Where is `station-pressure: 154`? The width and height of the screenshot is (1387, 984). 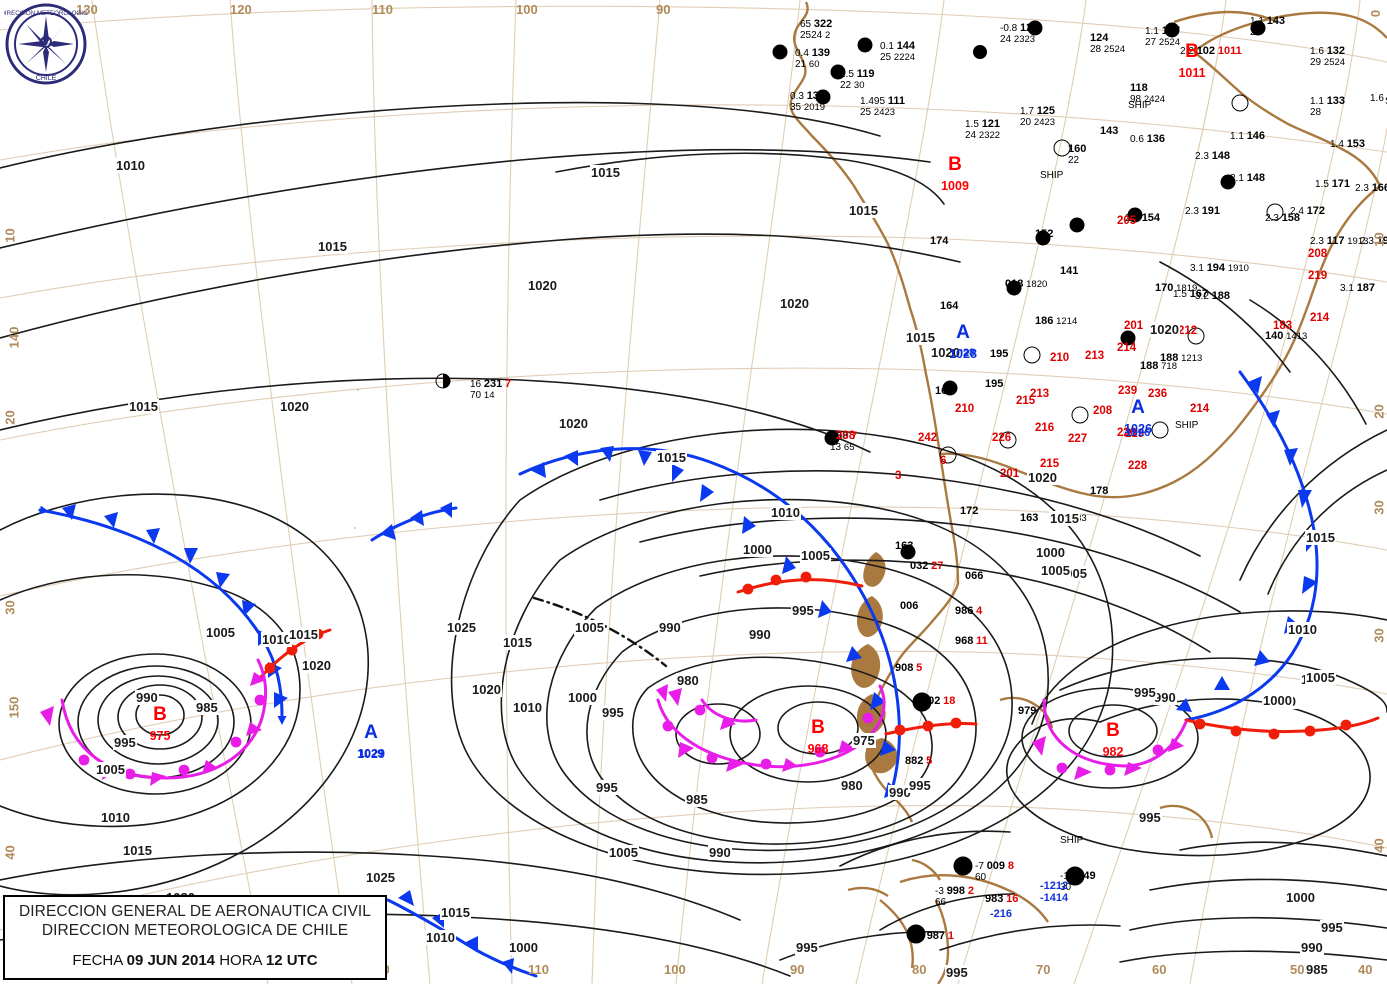
station-pressure: 154 is located at coordinates (1151, 218).